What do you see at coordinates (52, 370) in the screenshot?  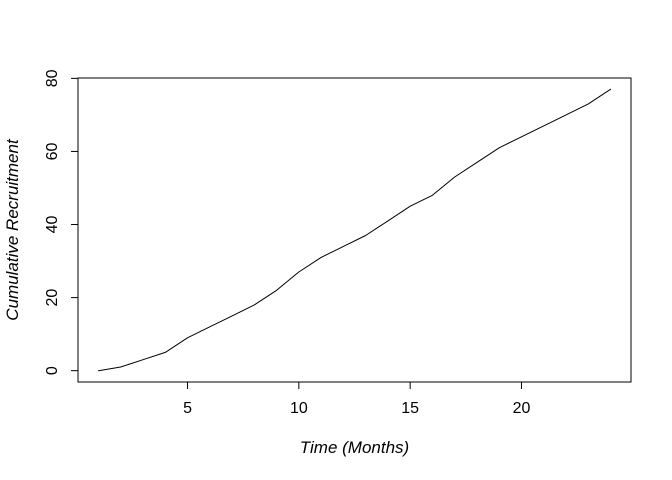 I see `y-axis-tick-label: 0` at bounding box center [52, 370].